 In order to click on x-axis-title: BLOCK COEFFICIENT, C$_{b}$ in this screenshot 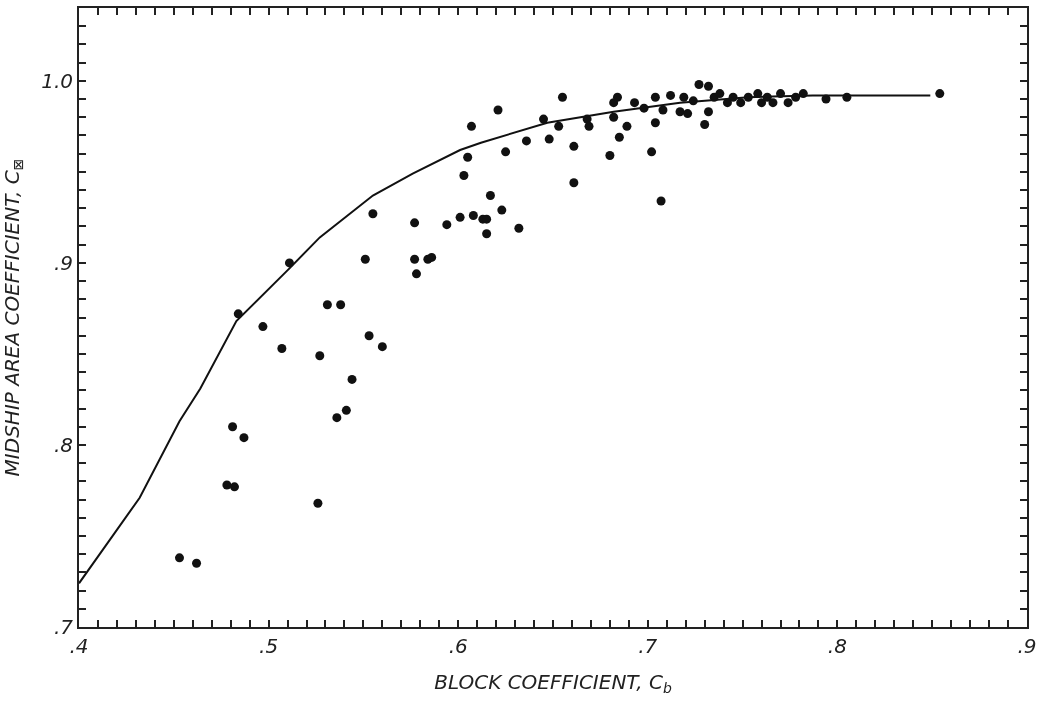, I will do `click(553, 683)`.